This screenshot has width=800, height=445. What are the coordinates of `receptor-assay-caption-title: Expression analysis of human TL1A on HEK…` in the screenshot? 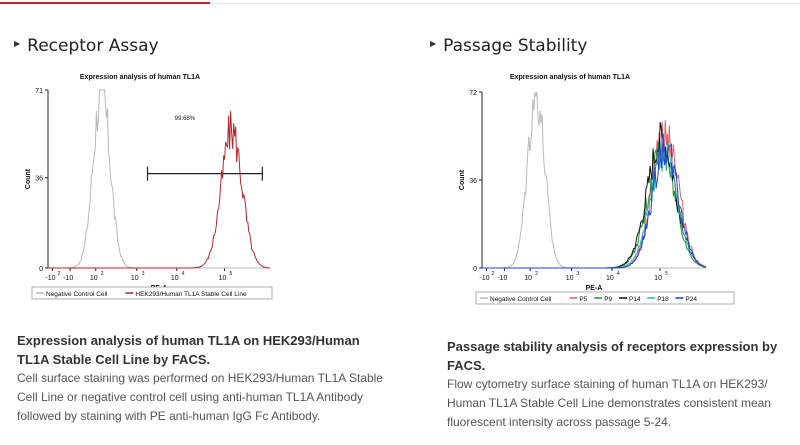 It's located at (188, 350).